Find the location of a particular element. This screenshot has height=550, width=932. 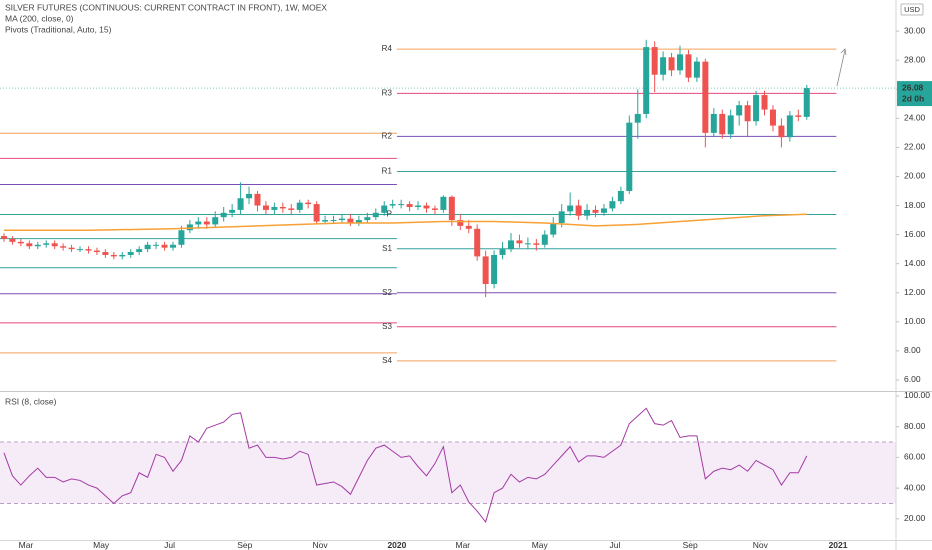

y-tick-label: 40.00 is located at coordinates (915, 487).